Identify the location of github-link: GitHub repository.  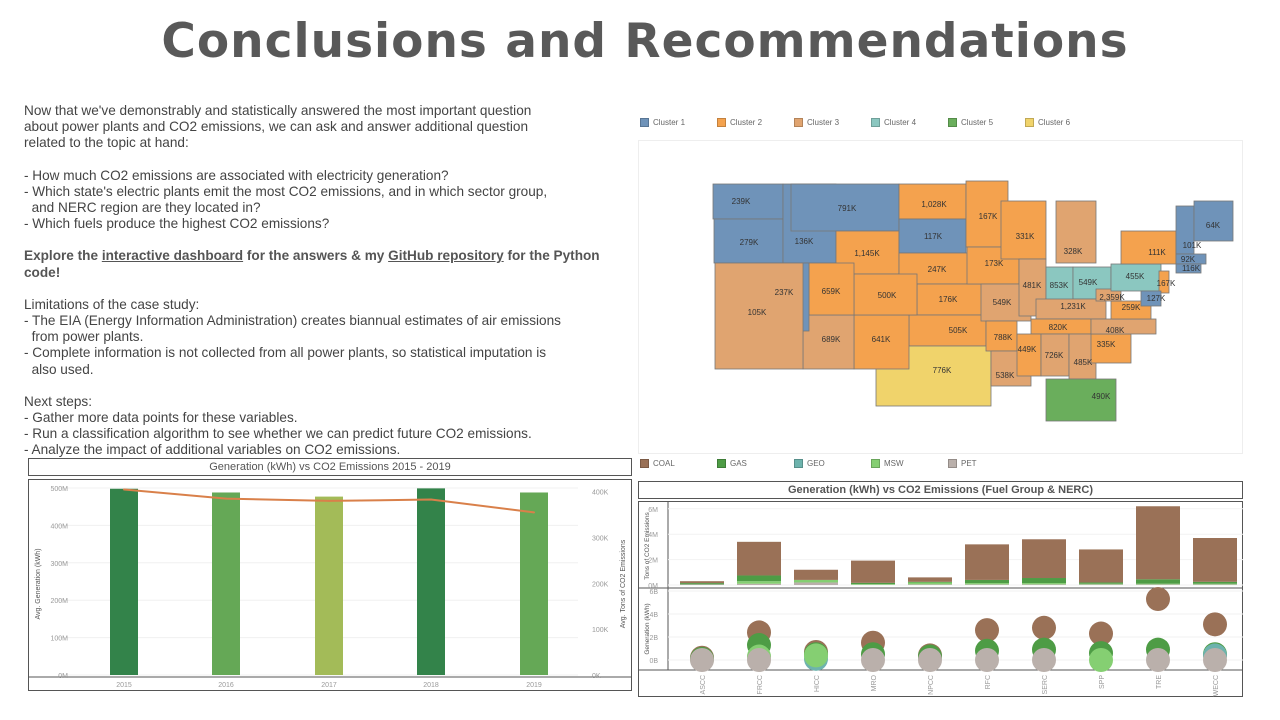
(446, 256).